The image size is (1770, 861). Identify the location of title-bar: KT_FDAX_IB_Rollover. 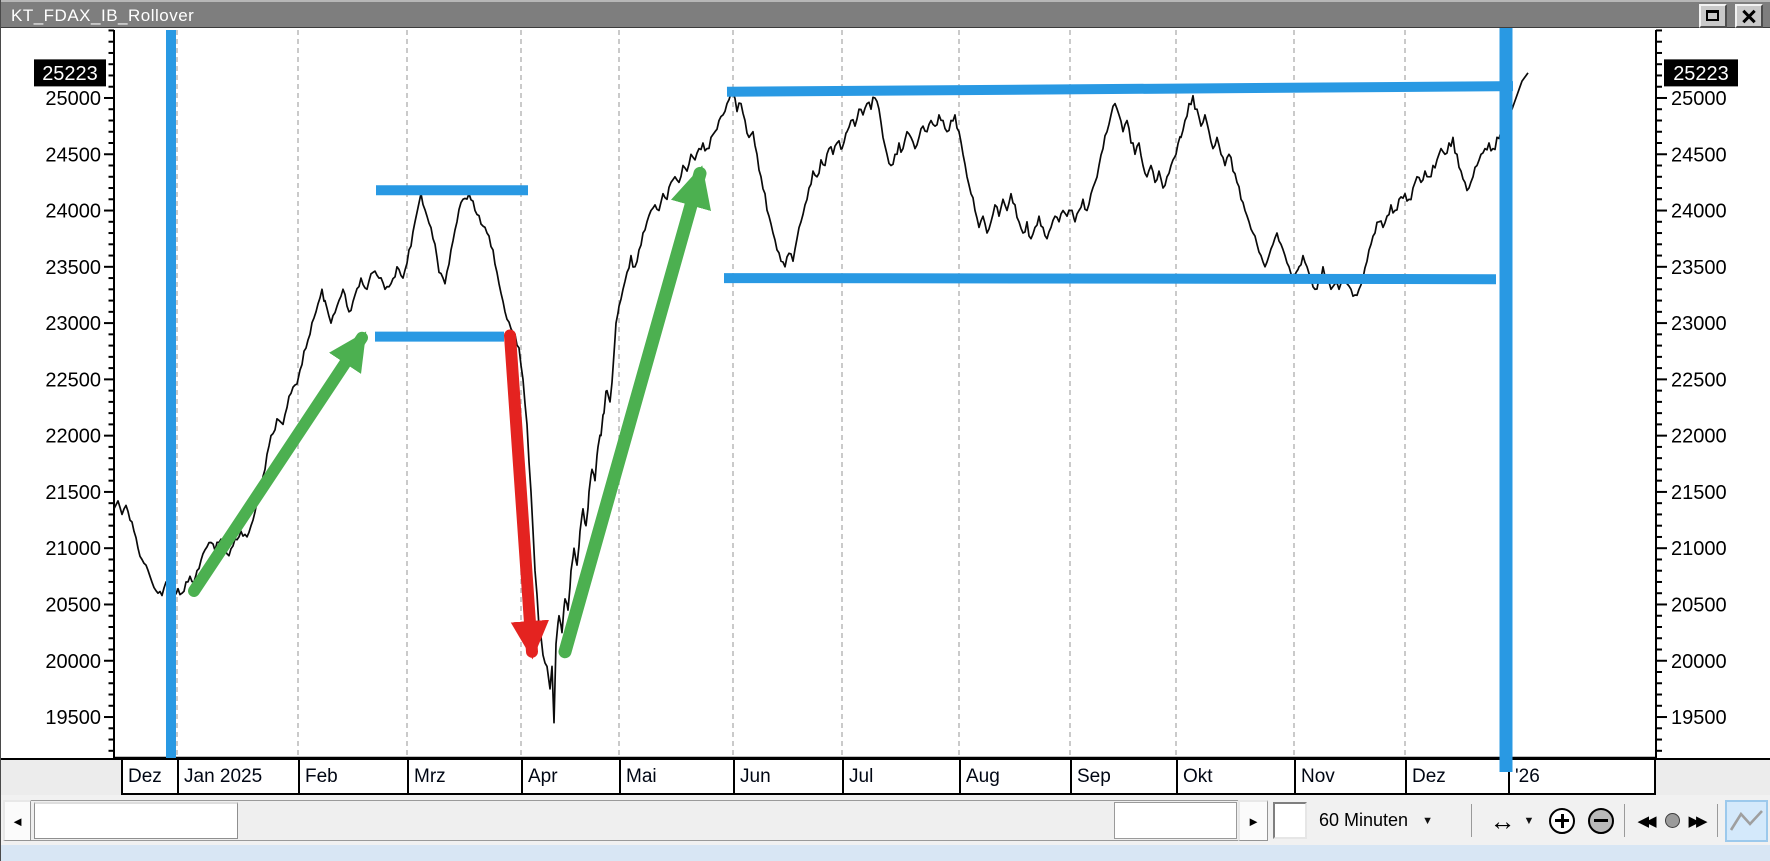
(885, 14).